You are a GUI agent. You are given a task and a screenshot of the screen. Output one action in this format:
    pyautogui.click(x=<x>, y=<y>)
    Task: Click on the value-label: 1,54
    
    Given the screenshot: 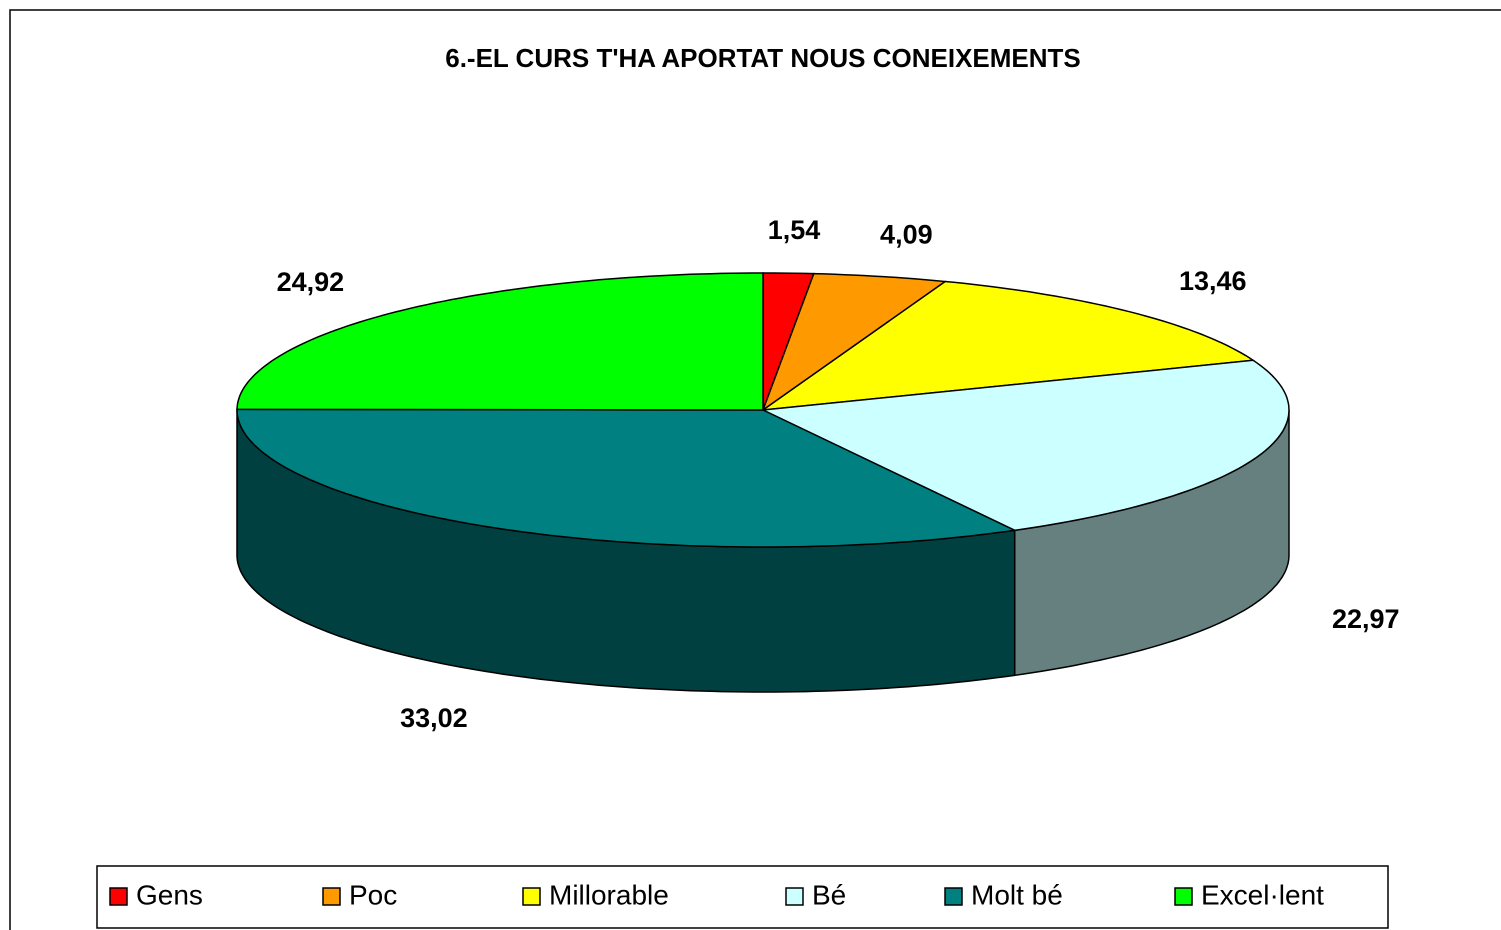 What is the action you would take?
    pyautogui.click(x=794, y=230)
    